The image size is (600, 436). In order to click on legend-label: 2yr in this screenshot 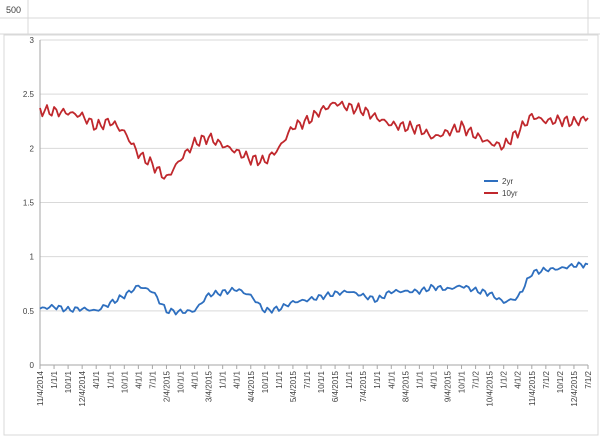, I will do `click(507, 181)`.